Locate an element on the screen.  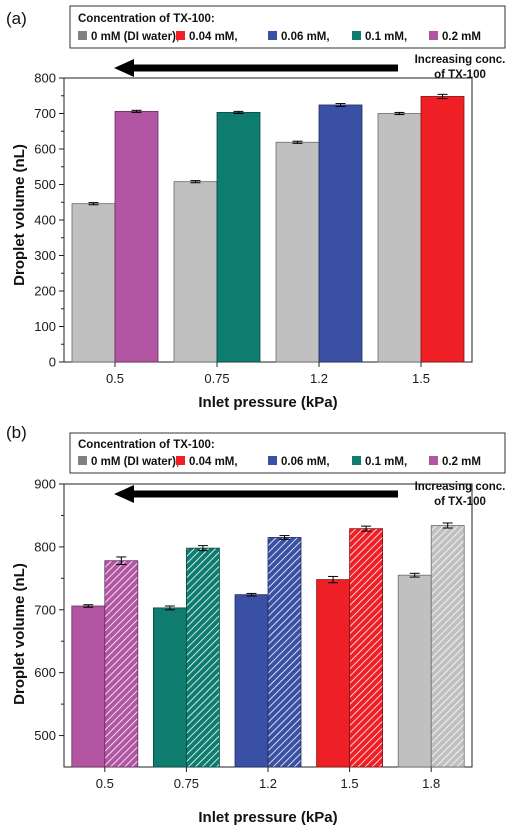
y-tick-label-b-2: 700 is located at coordinates (45, 609).